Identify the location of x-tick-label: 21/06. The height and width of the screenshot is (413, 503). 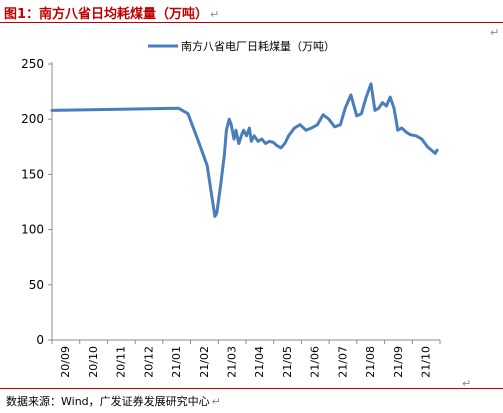
(315, 362).